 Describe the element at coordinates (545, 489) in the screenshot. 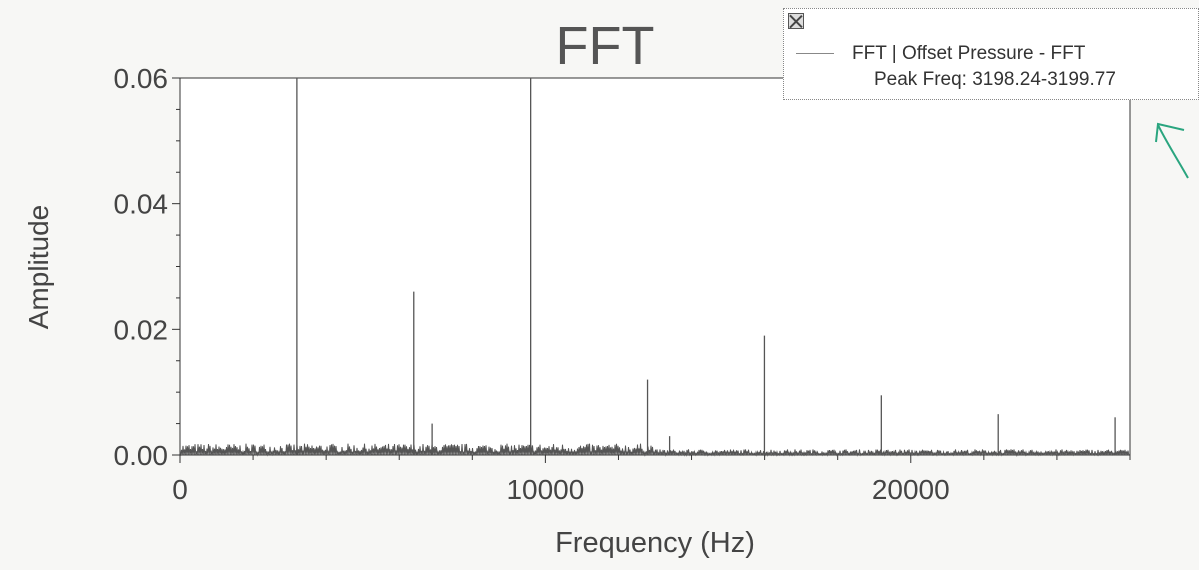

I see `x-tick-label: 10000` at that location.